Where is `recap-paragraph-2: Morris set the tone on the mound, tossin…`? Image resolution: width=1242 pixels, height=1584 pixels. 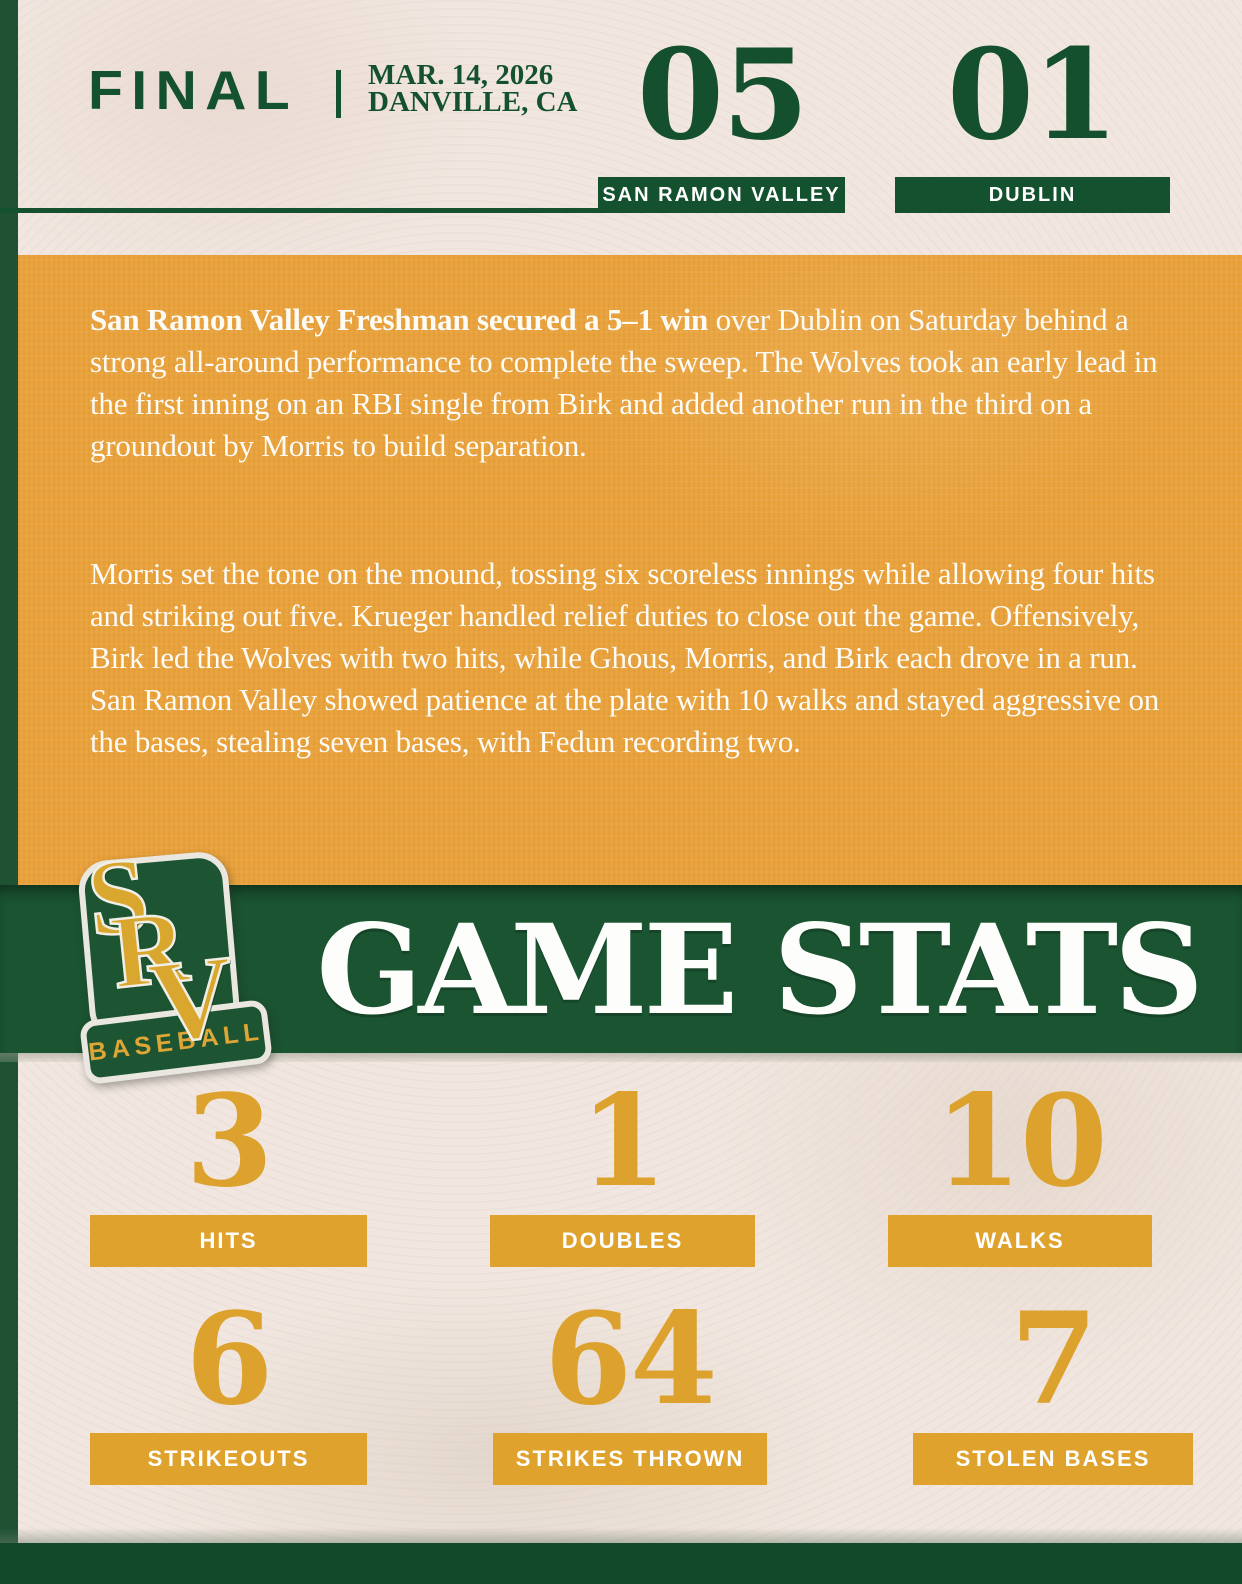 recap-paragraph-2: Morris set the tone on the mound, tossin… is located at coordinates (625, 657).